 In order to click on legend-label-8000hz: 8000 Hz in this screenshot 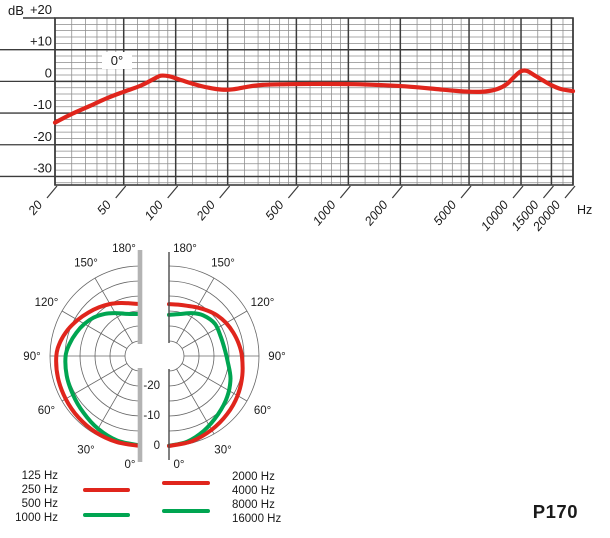, I will do `click(253, 505)`.